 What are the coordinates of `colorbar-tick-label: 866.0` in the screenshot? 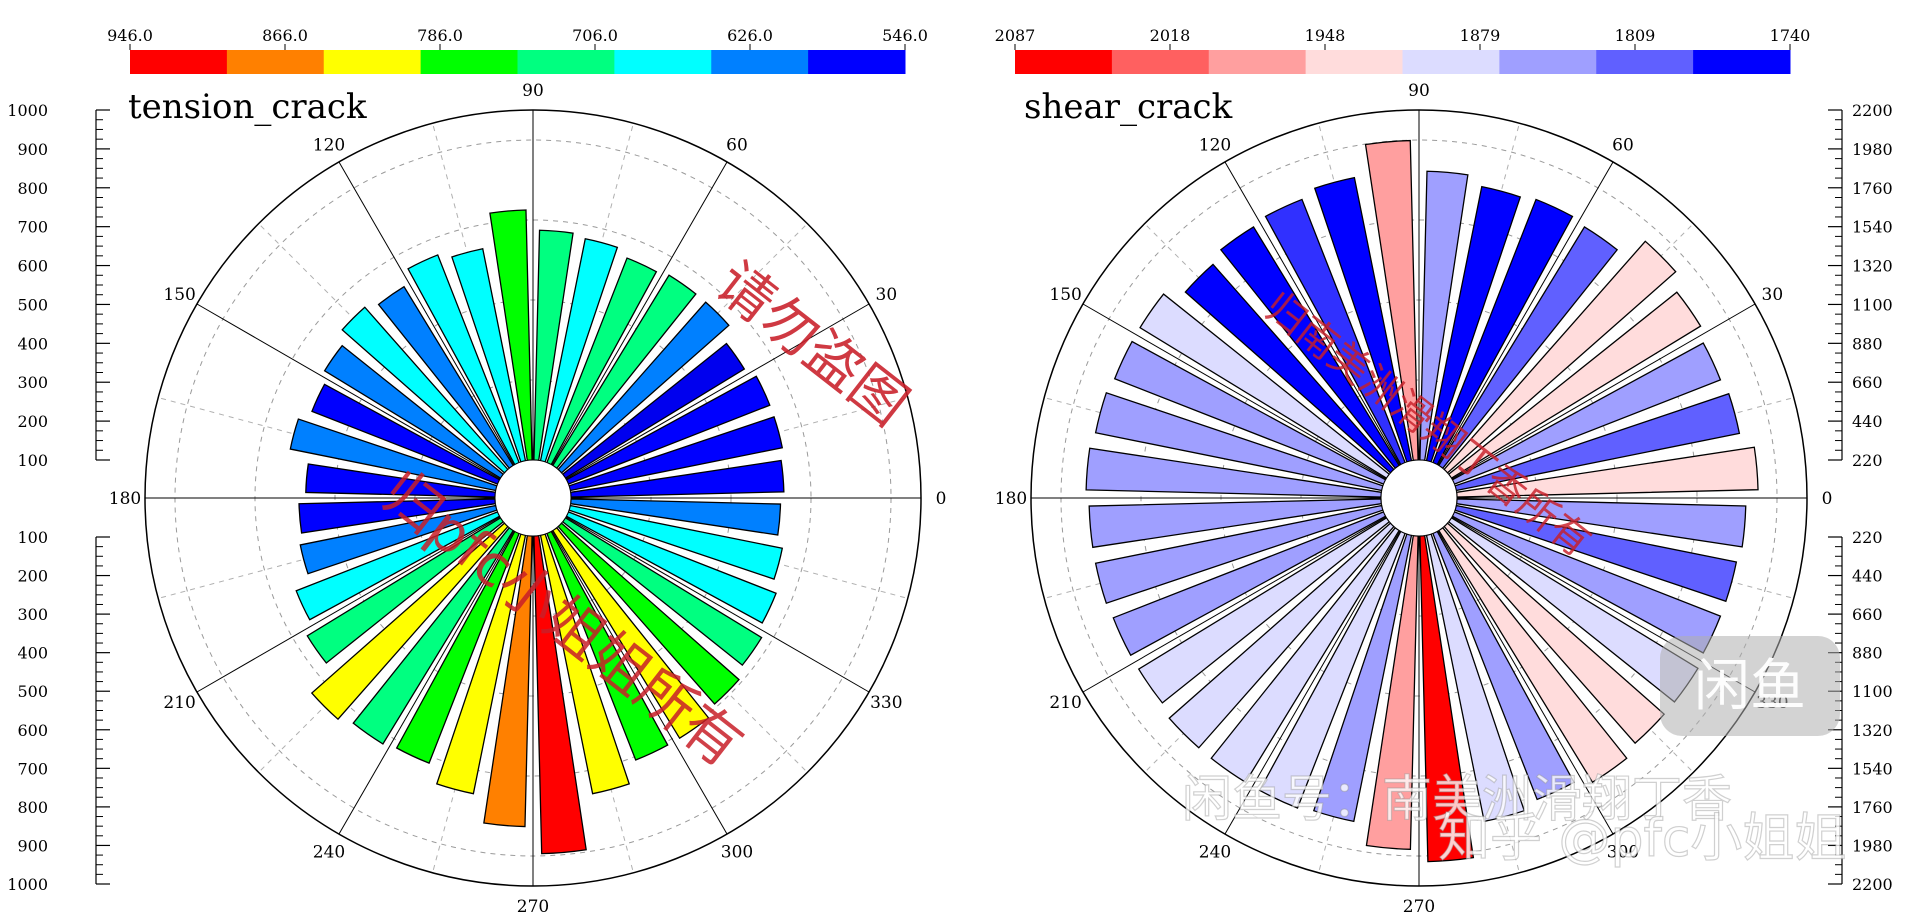 It's located at (285, 35).